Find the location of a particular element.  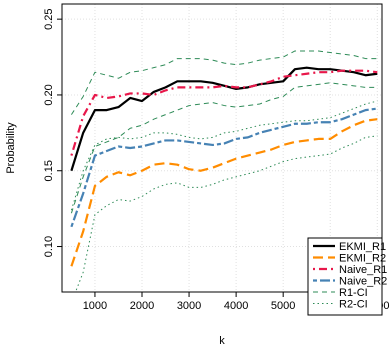

legend-label-r2-ci: R2-CI is located at coordinates (353, 305).